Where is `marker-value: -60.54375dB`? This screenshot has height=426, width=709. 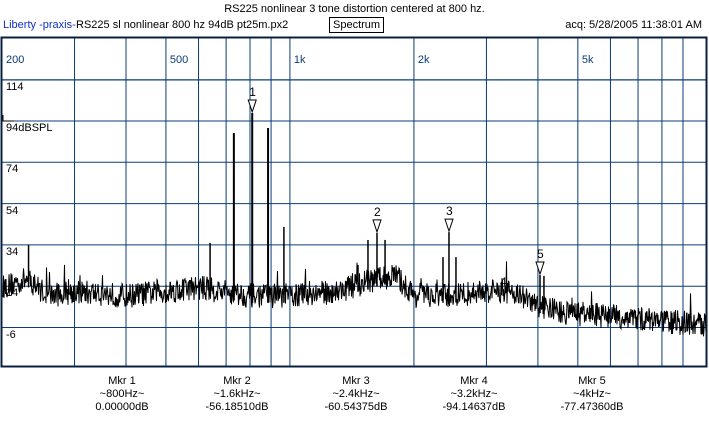 marker-value: -60.54375dB is located at coordinates (356, 407).